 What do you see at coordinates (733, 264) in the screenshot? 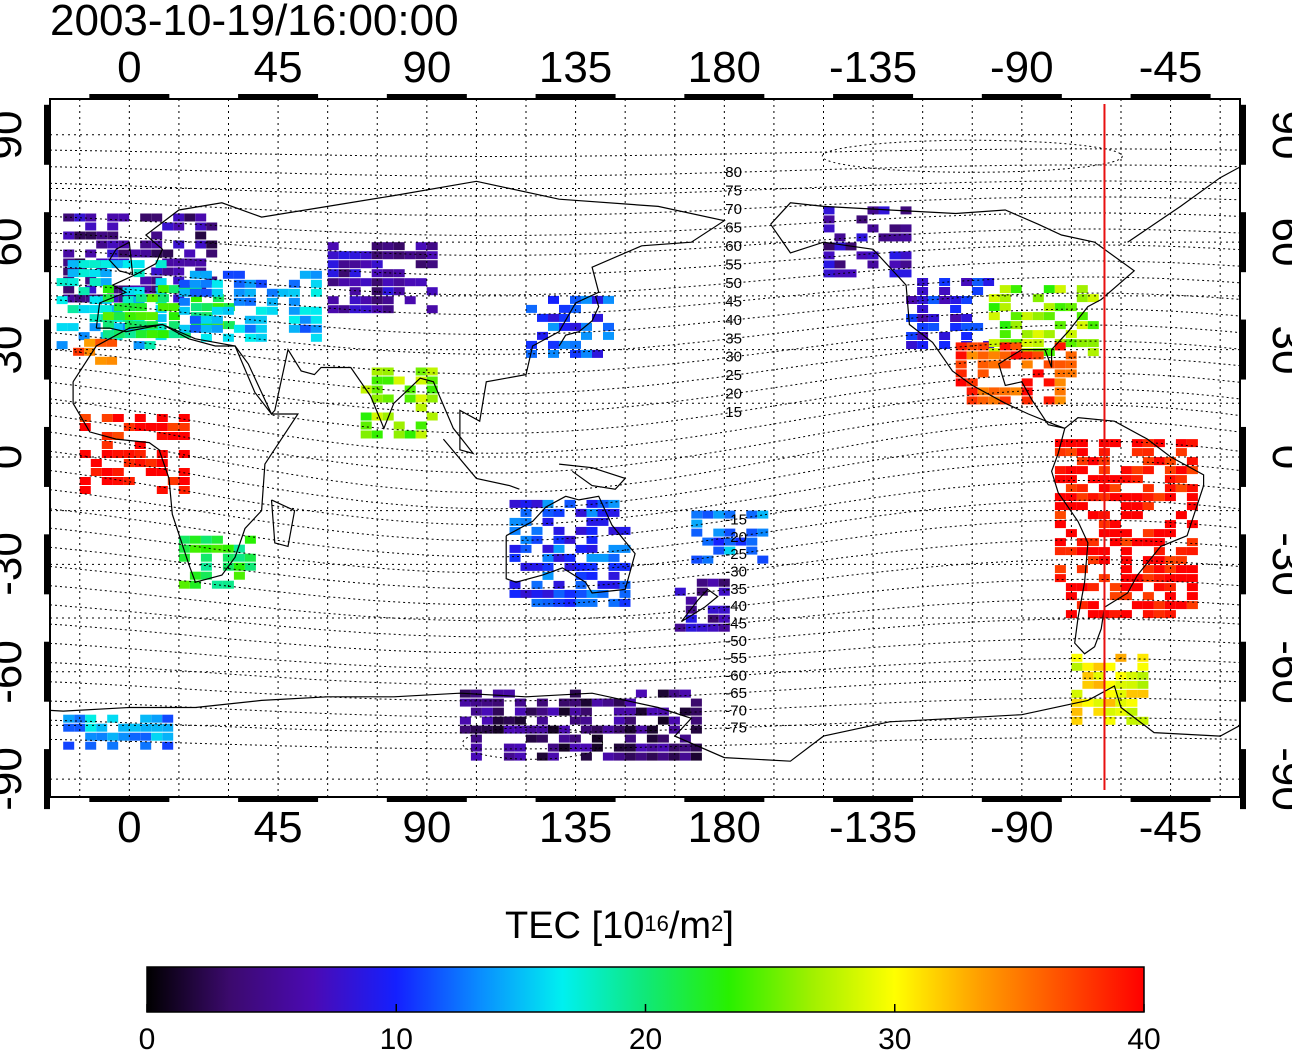
I see `magnetic-latitude-label: 55` at bounding box center [733, 264].